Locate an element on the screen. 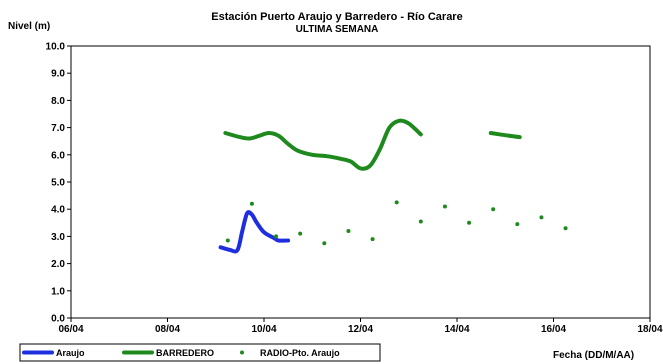 This screenshot has width=663, height=364. legend-label: BARREDERO is located at coordinates (185, 353).